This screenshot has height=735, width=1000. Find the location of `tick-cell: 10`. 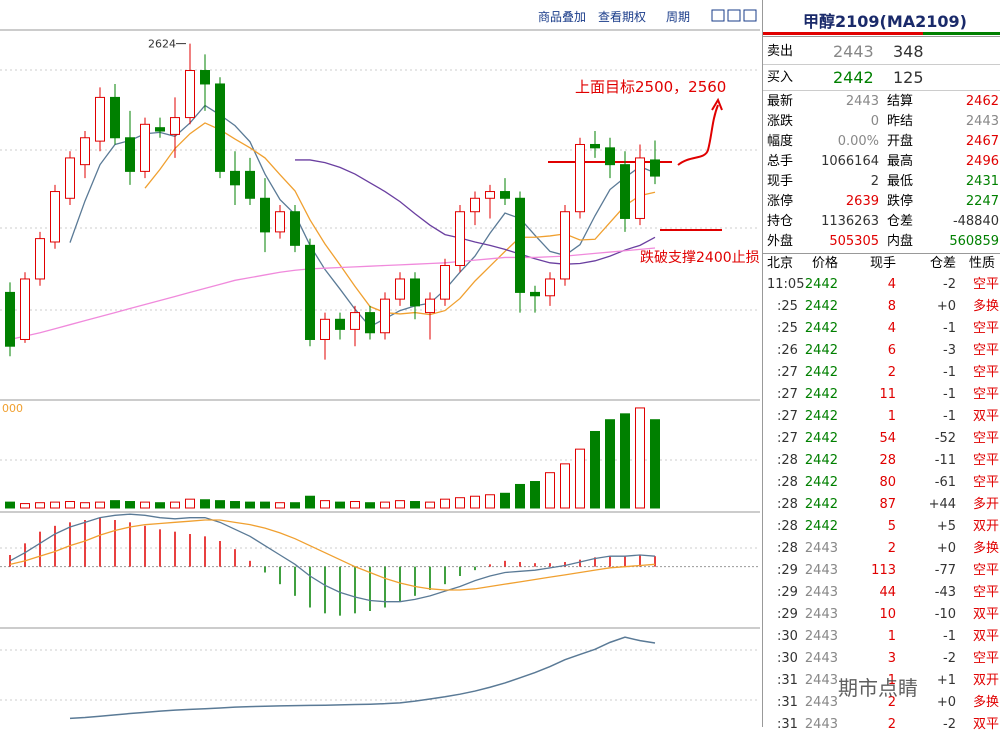

tick-cell: 10 is located at coordinates (887, 614).